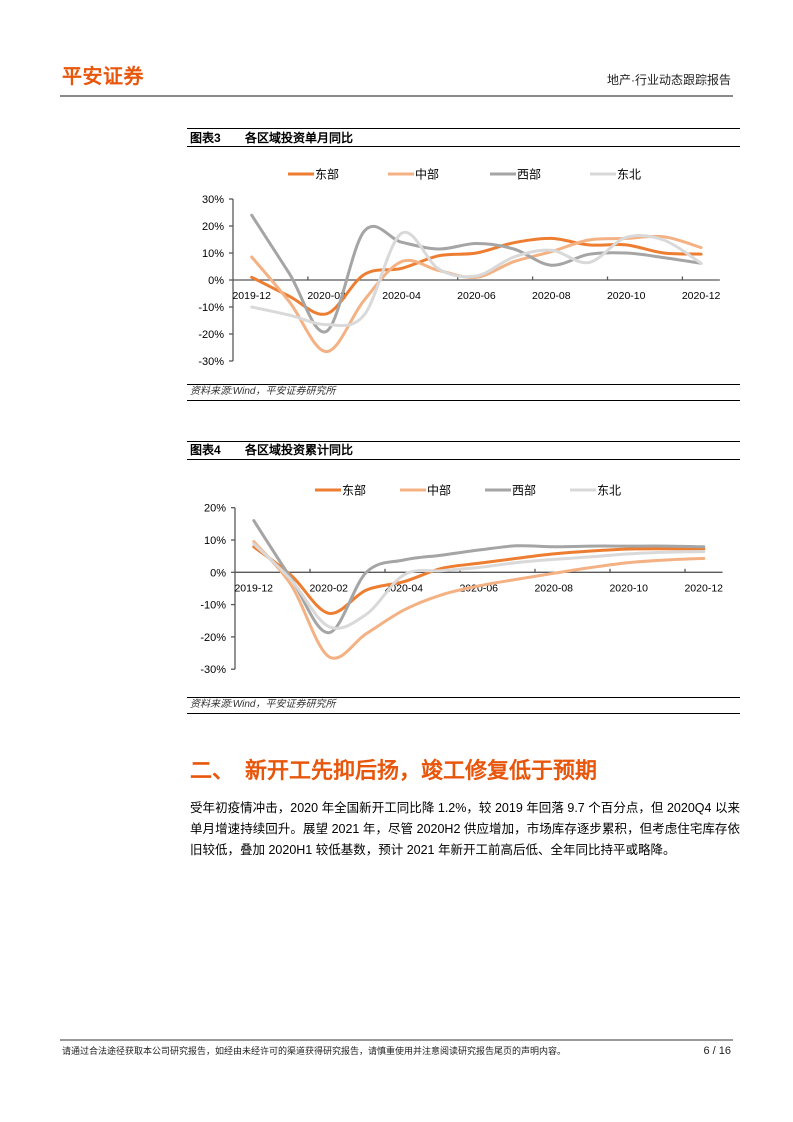 This screenshot has width=793, height=1122. What do you see at coordinates (396, 1040) in the screenshot?
I see `footer-divider` at bounding box center [396, 1040].